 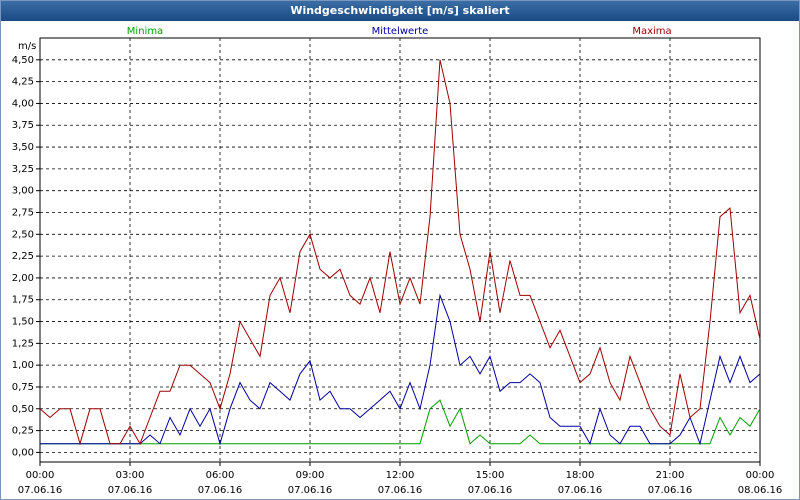 What do you see at coordinates (760, 490) in the screenshot?
I see `x-tick-date: 08.06.16` at bounding box center [760, 490].